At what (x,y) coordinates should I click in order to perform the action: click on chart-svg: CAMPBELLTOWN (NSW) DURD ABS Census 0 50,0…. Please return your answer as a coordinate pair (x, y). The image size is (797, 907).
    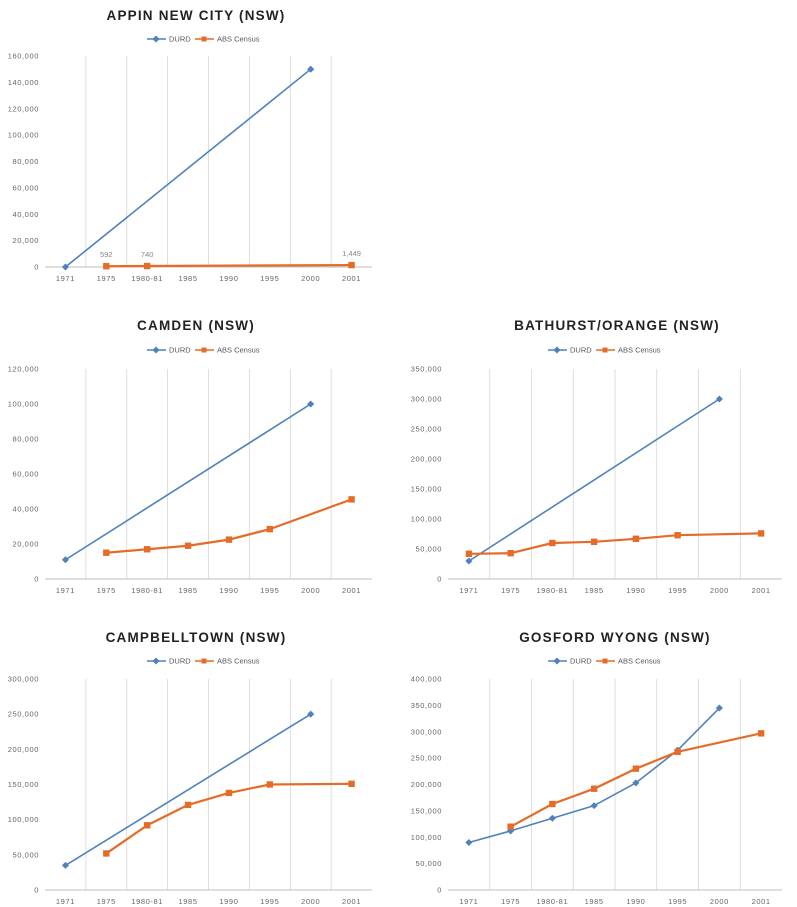
    Looking at the image, I should click on (190, 768).